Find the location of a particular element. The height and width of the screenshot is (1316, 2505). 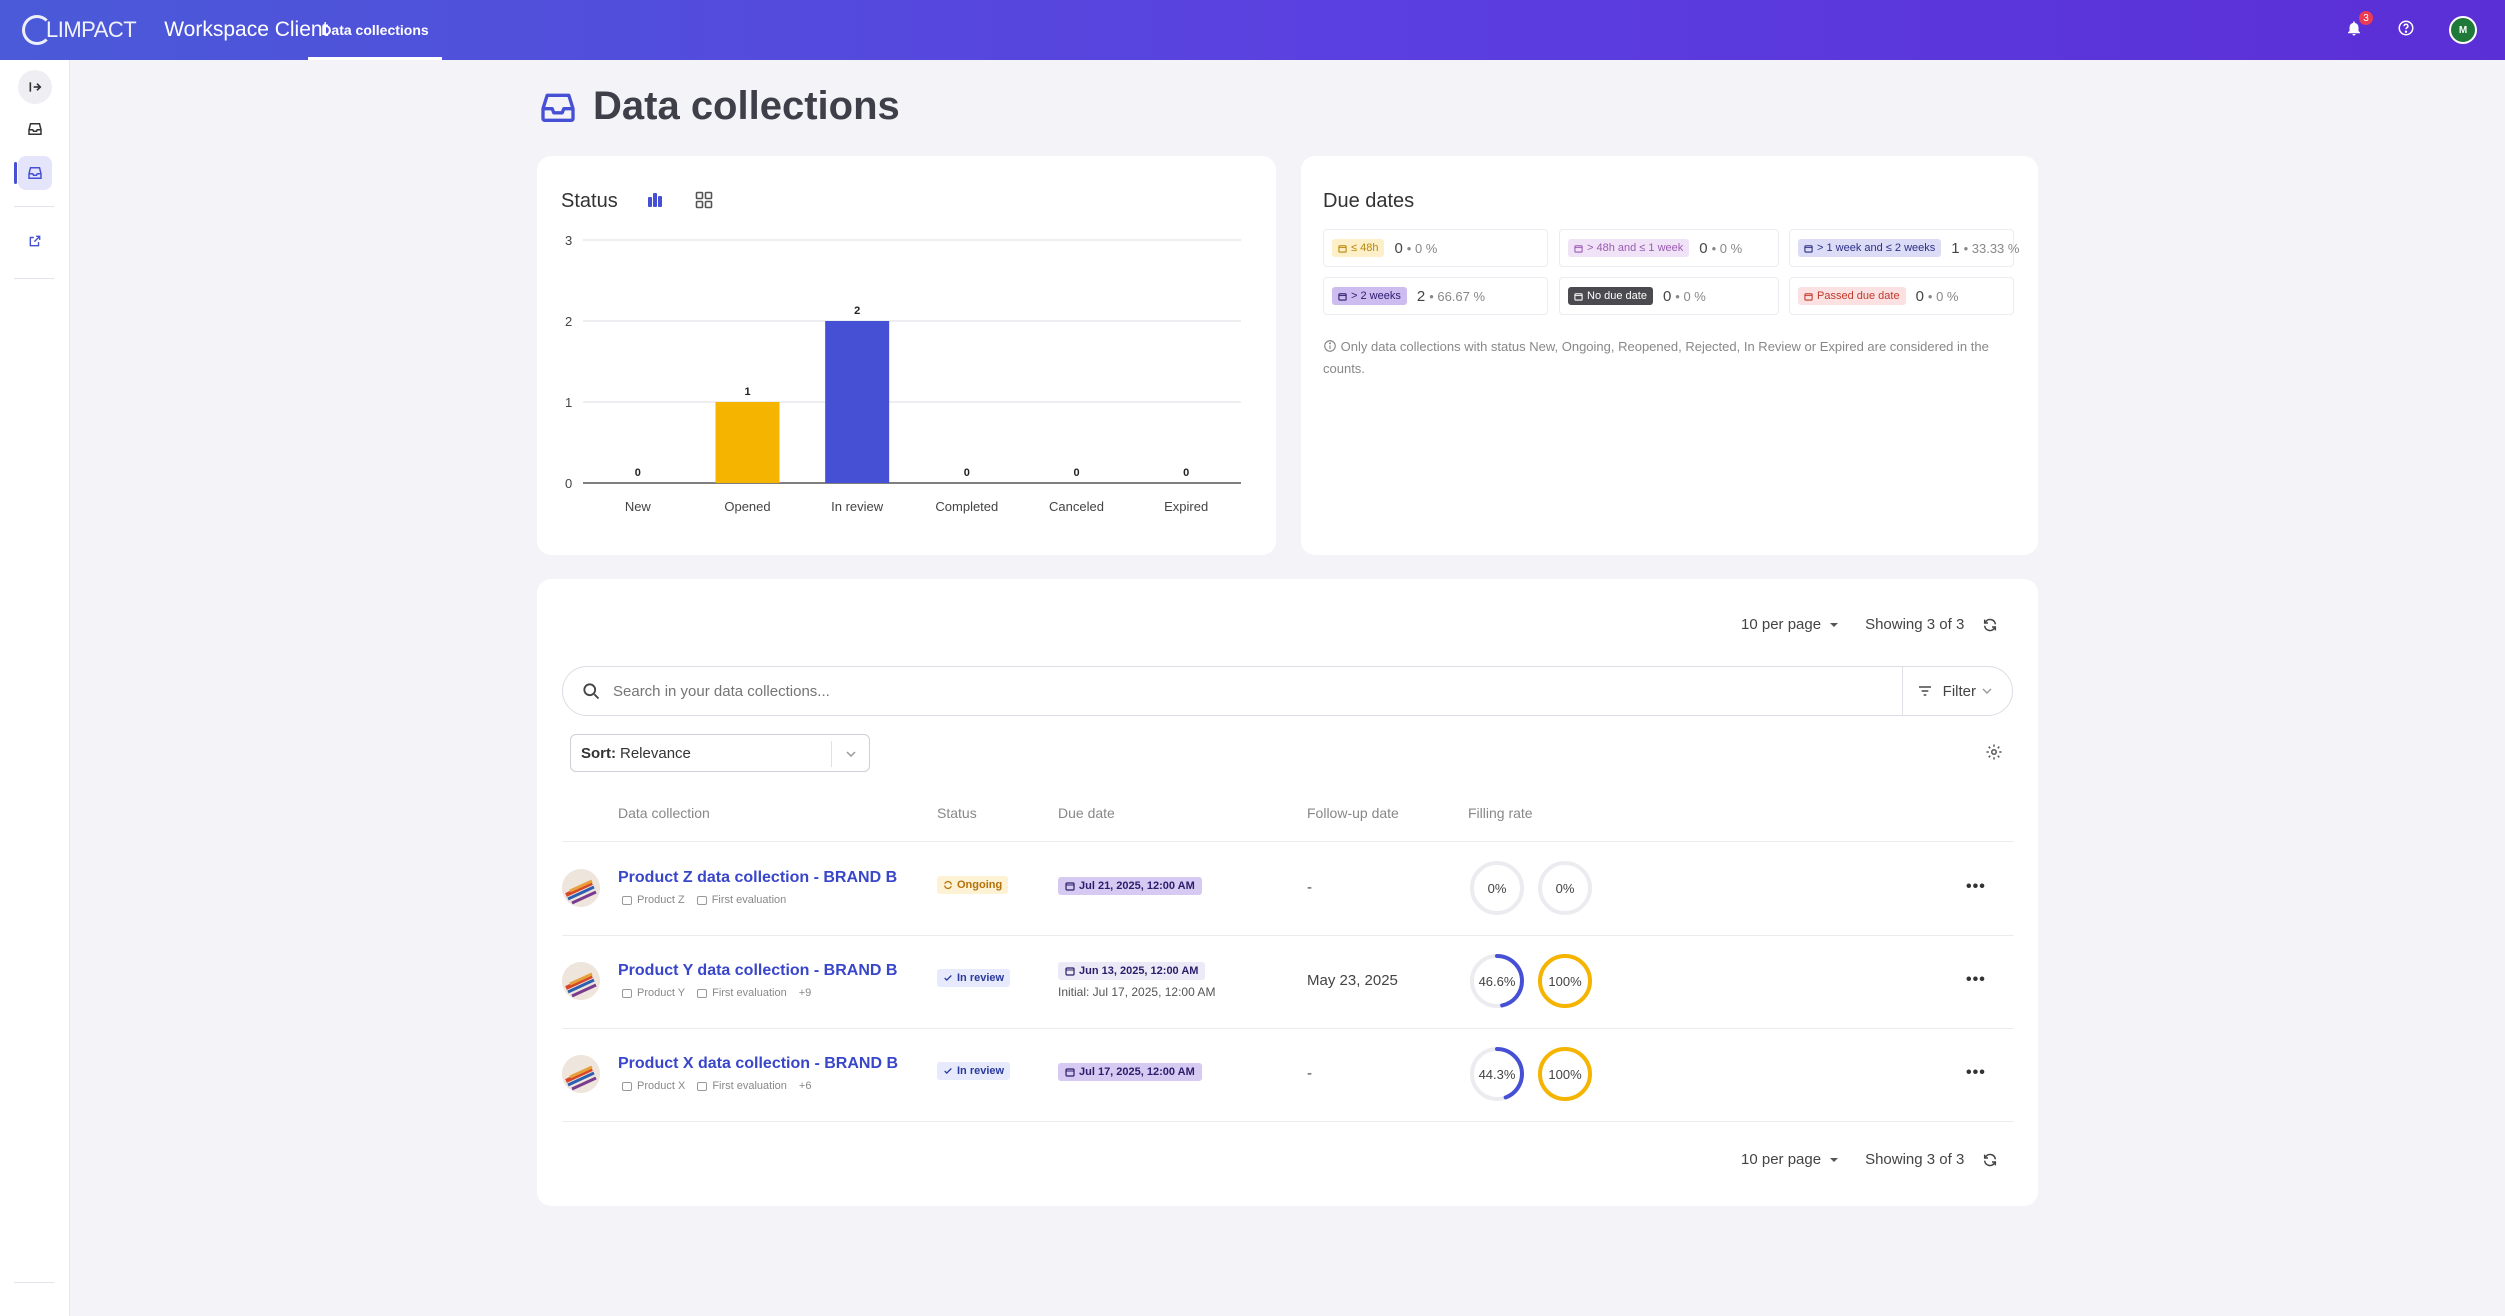

status-badge: Ongoing is located at coordinates (973, 885).